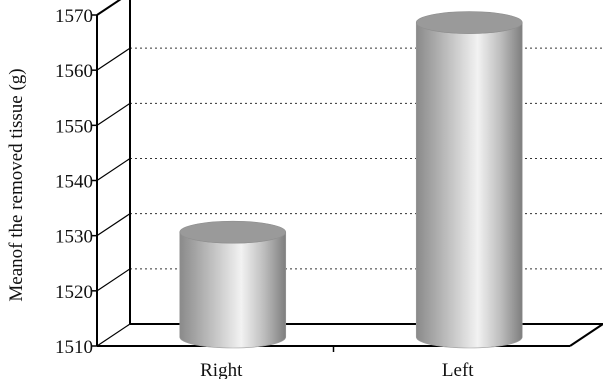  I want to click on side-wall-top-edge, so click(109, 8).